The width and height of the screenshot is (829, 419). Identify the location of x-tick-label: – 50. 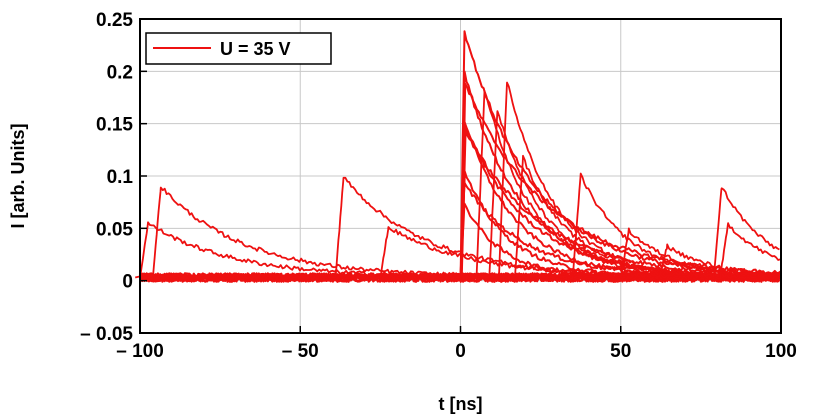
(300, 351).